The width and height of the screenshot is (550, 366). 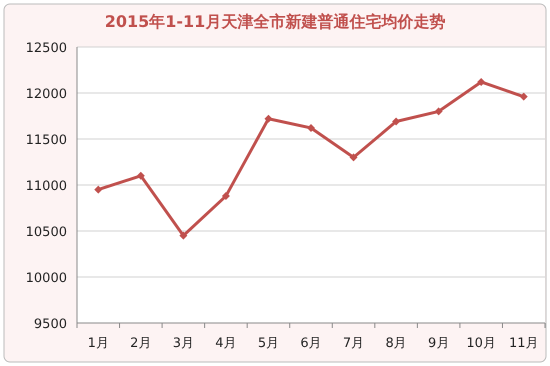 I want to click on y-tick-label: 11000, so click(x=46, y=186).